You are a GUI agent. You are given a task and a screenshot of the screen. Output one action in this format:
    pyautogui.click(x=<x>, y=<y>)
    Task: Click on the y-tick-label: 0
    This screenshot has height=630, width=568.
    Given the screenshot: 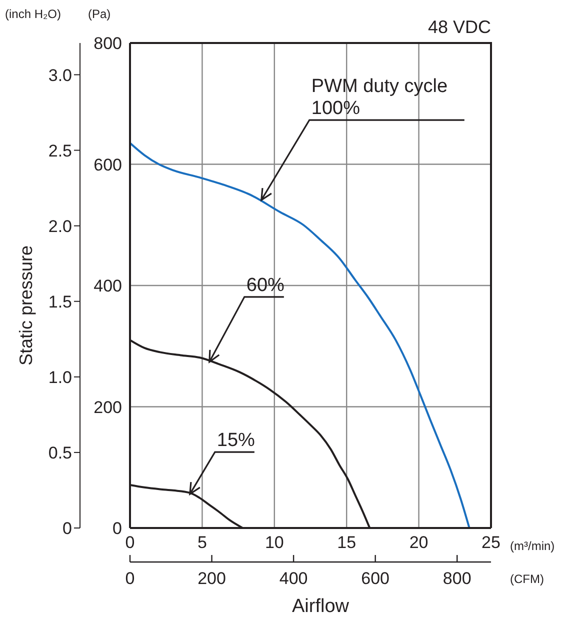 What is the action you would take?
    pyautogui.click(x=117, y=528)
    